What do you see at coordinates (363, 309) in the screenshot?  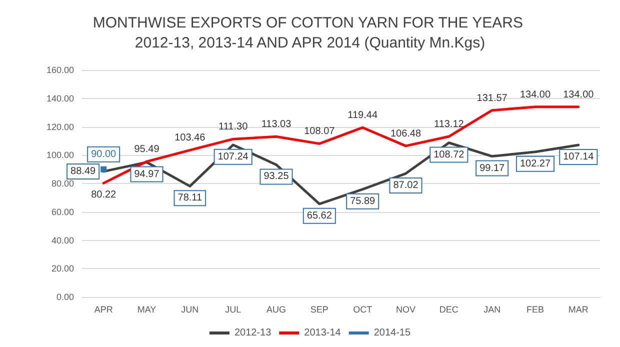 I see `x-tick-label: OCT` at bounding box center [363, 309].